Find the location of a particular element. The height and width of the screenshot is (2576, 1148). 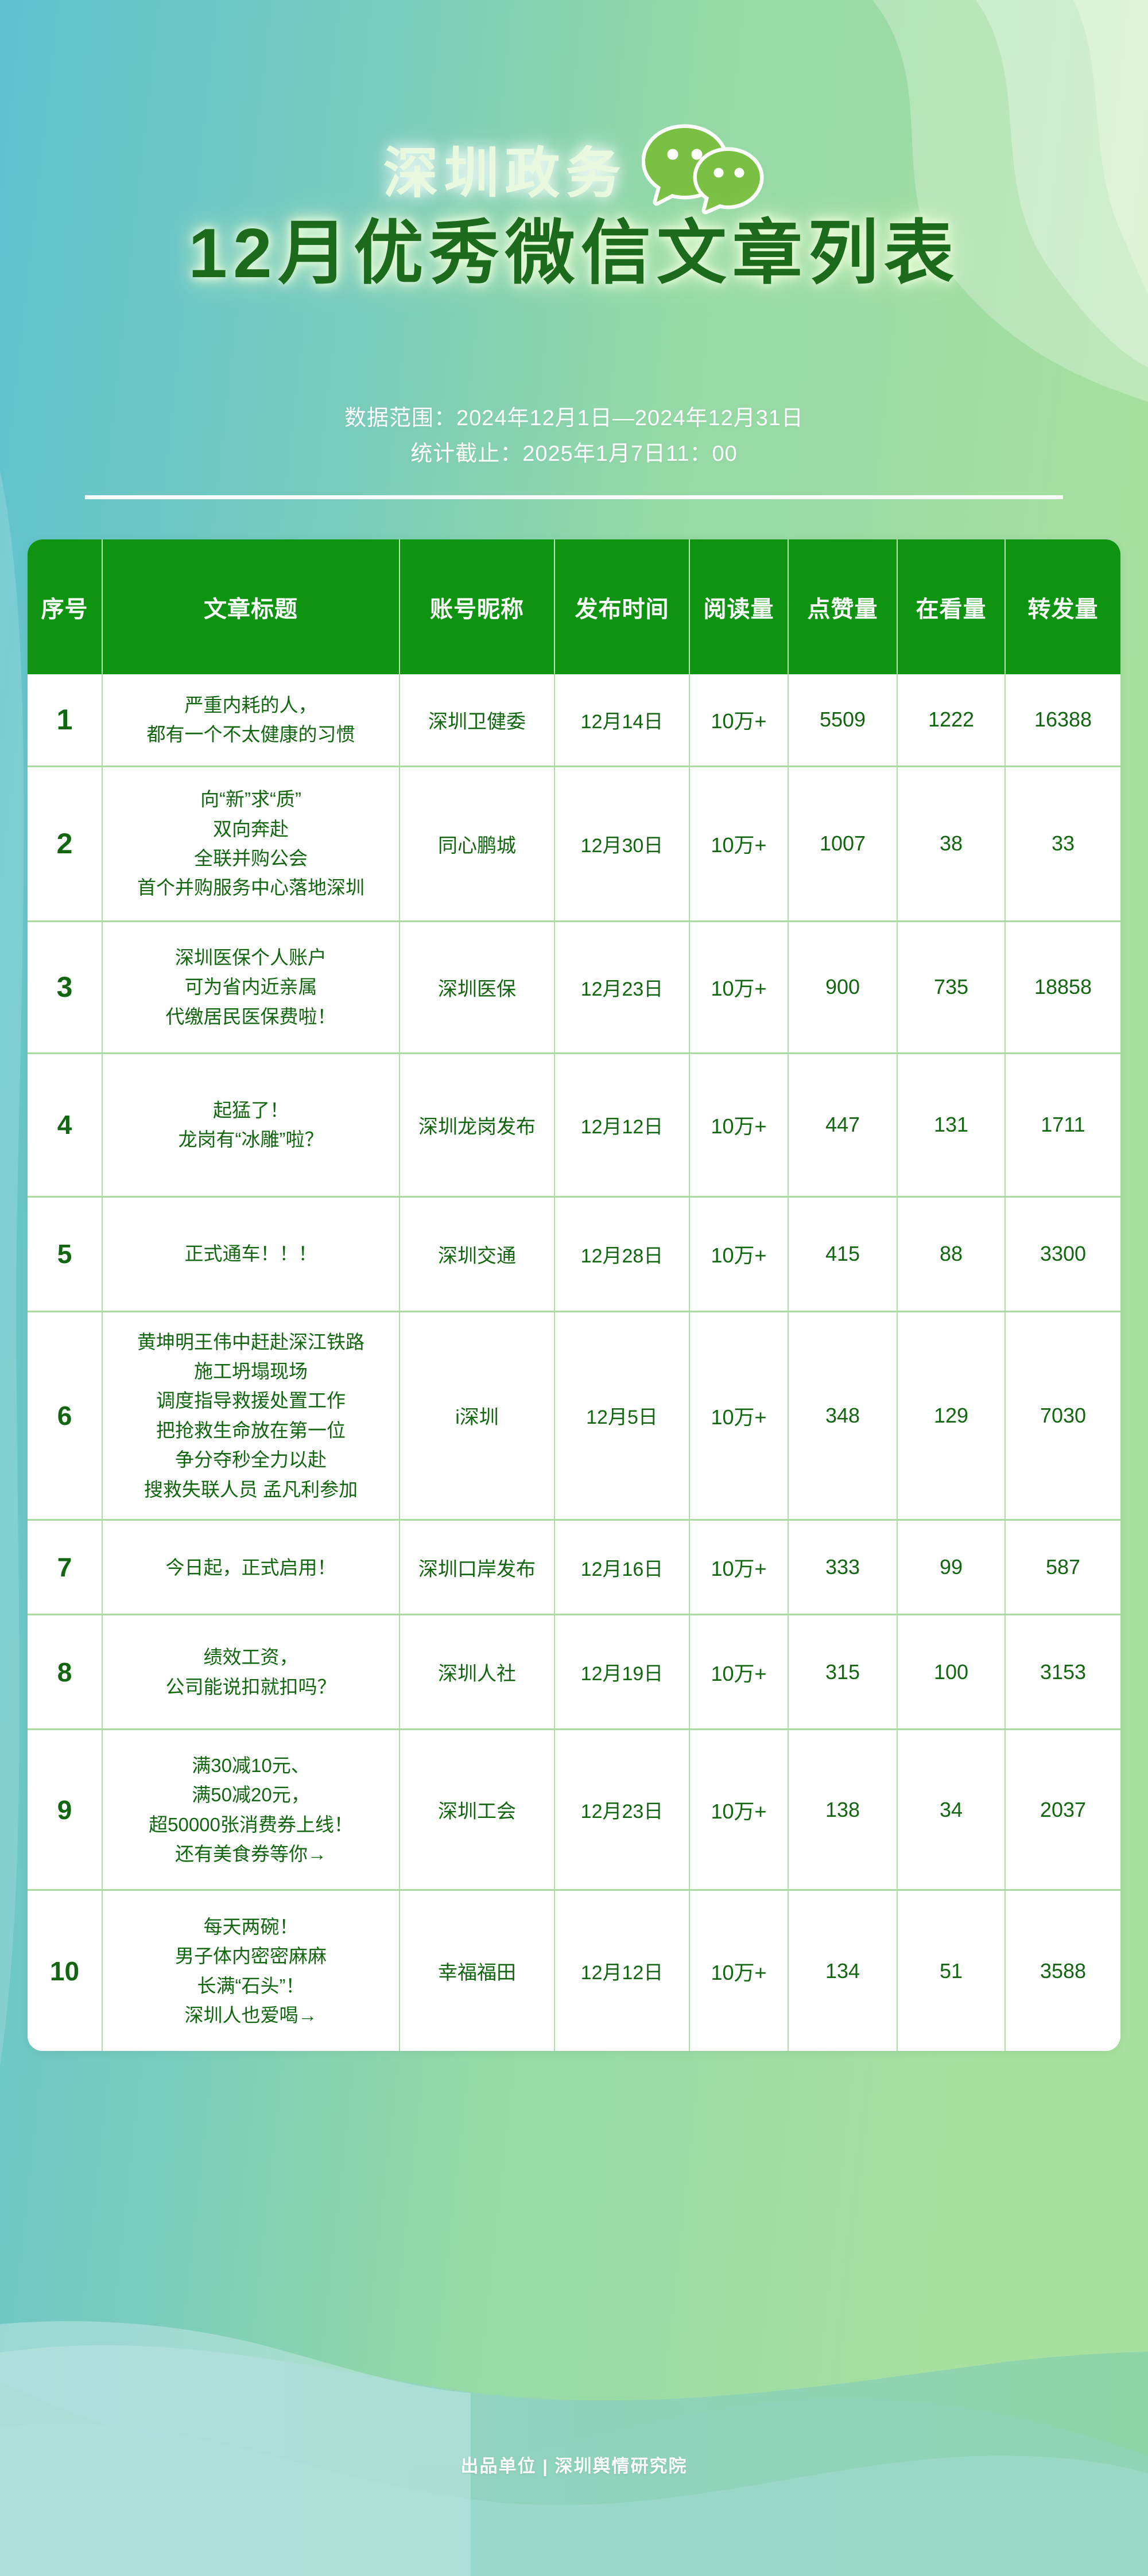

cell-date: 12月16日 is located at coordinates (622, 1567).